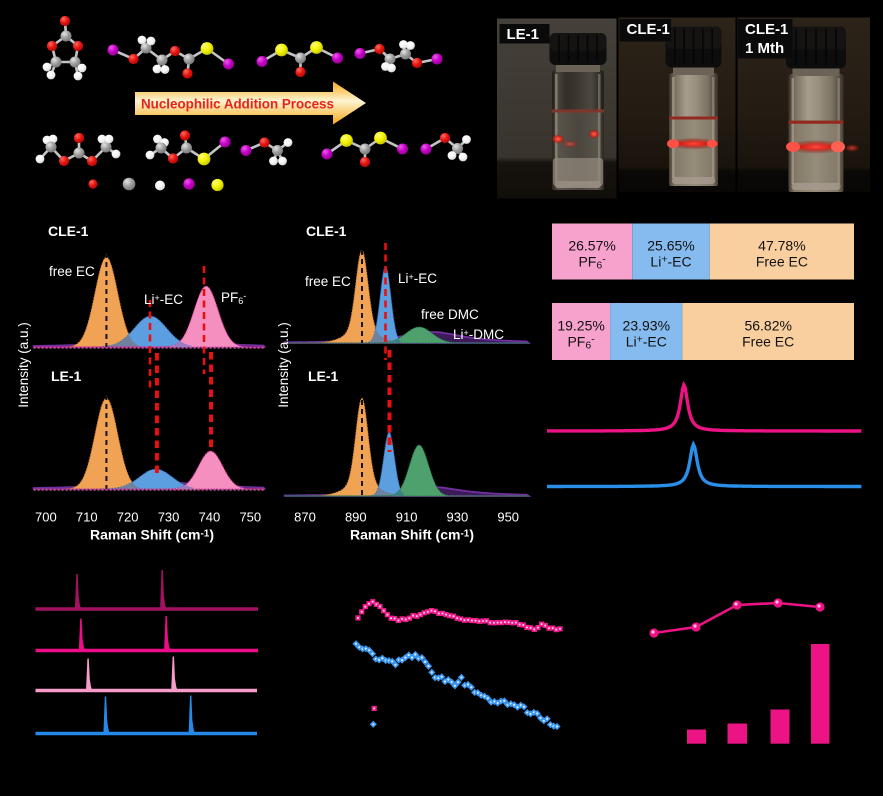 This screenshot has height=796, width=883. Describe the element at coordinates (250, 517) in the screenshot. I see `svg-text: 750` at that location.